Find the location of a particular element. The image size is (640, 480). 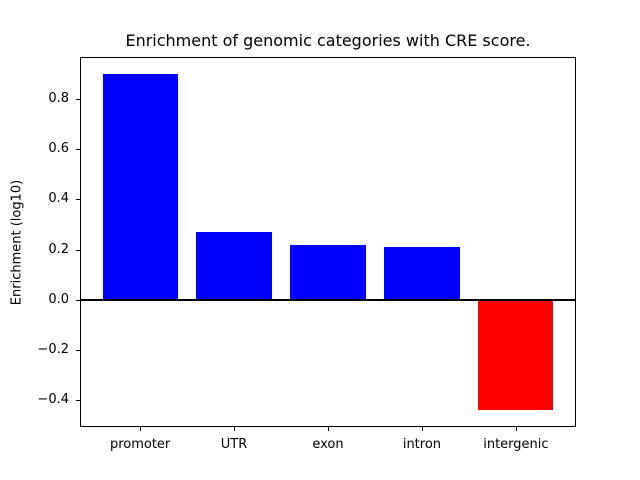

y-tick-label: 0.2 is located at coordinates (58, 249).